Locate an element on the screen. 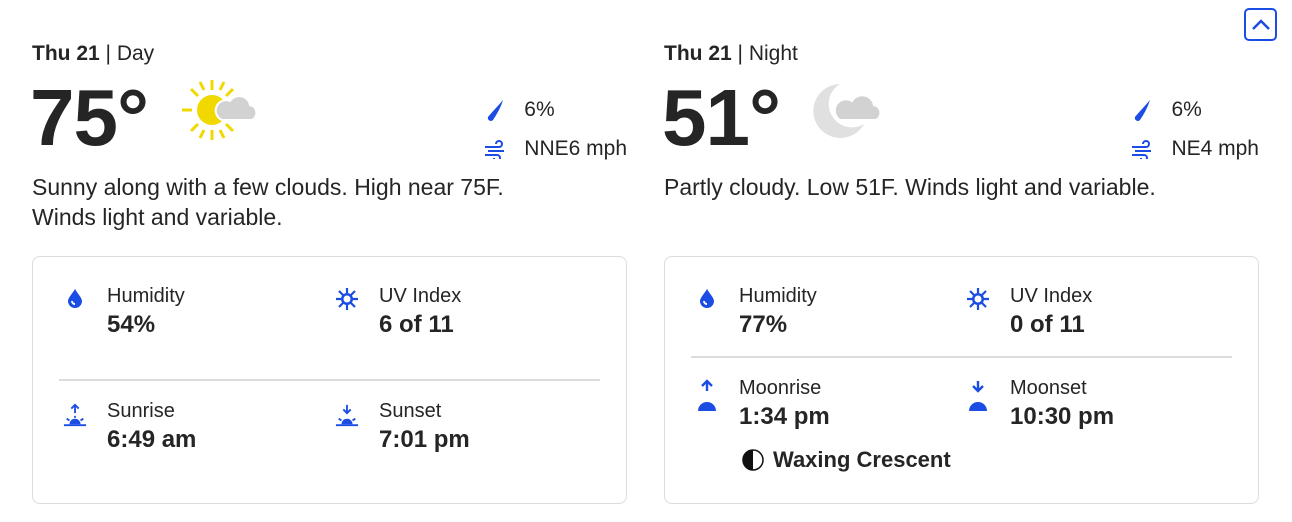 The width and height of the screenshot is (1292, 522). moon-phase-icon is located at coordinates (753, 460).